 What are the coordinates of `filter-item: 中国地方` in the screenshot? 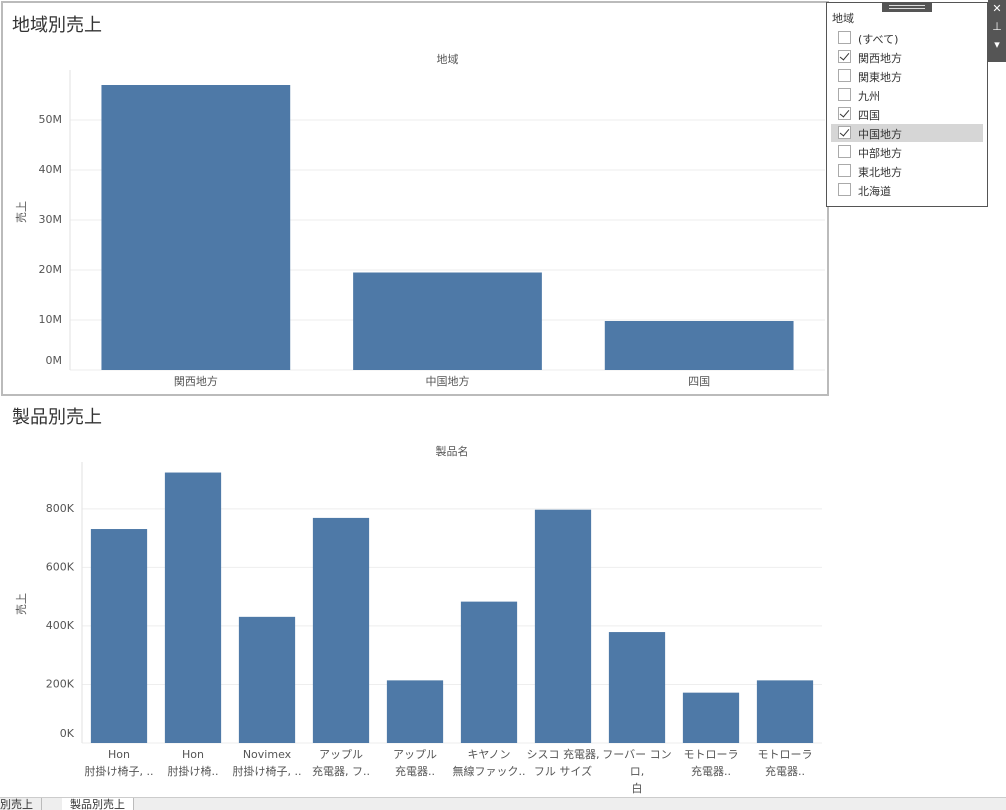 It's located at (907, 133).